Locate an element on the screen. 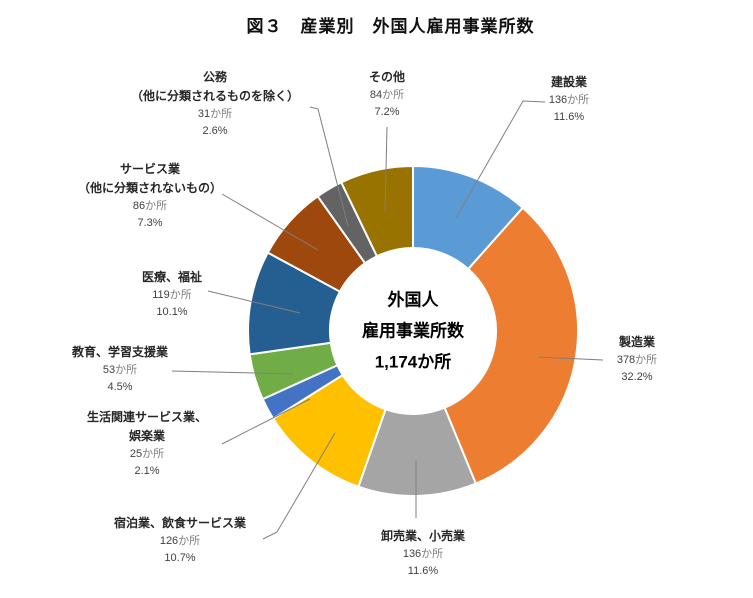 Image resolution: width=753 pixels, height=598 pixels. slice-label-percent: 4.5% is located at coordinates (120, 387).